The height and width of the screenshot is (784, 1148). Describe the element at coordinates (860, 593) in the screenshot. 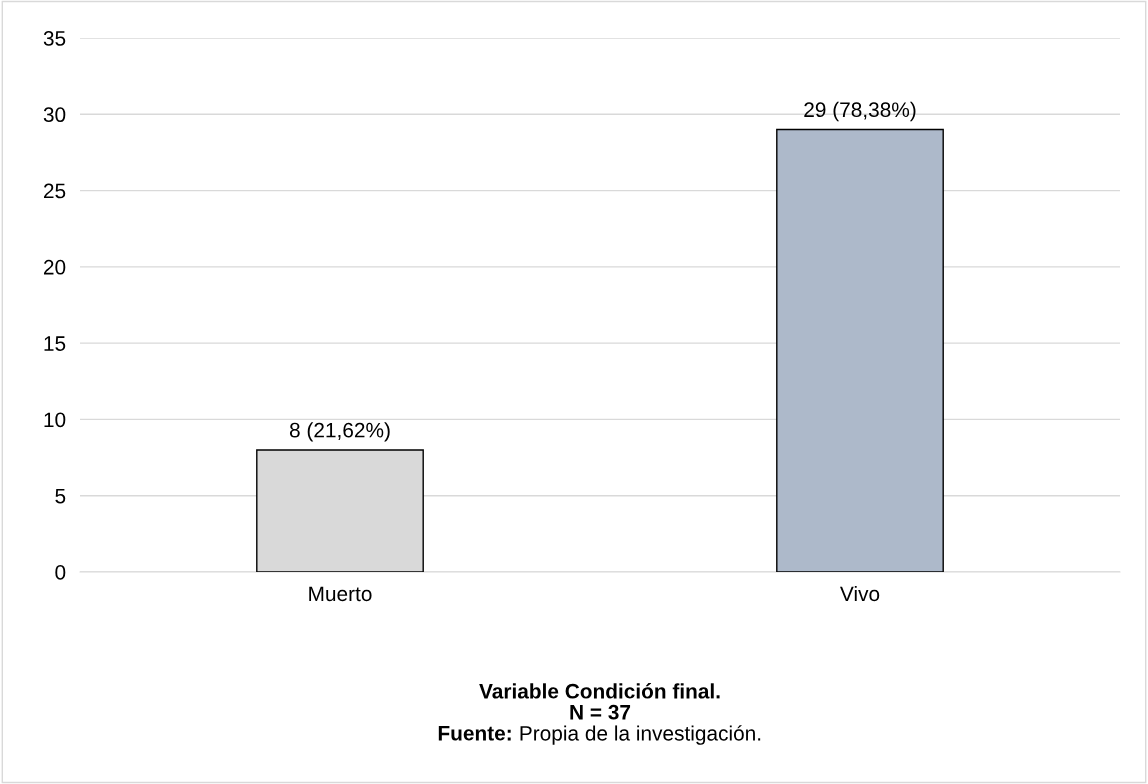

I see `x-tick-label: Vivo` at that location.